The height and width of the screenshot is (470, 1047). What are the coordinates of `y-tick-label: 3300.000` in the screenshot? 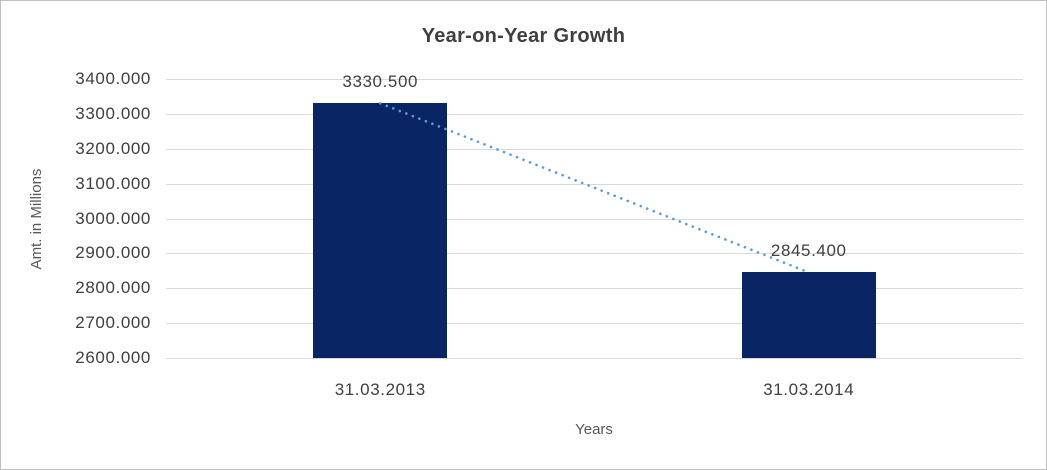 It's located at (113, 113).